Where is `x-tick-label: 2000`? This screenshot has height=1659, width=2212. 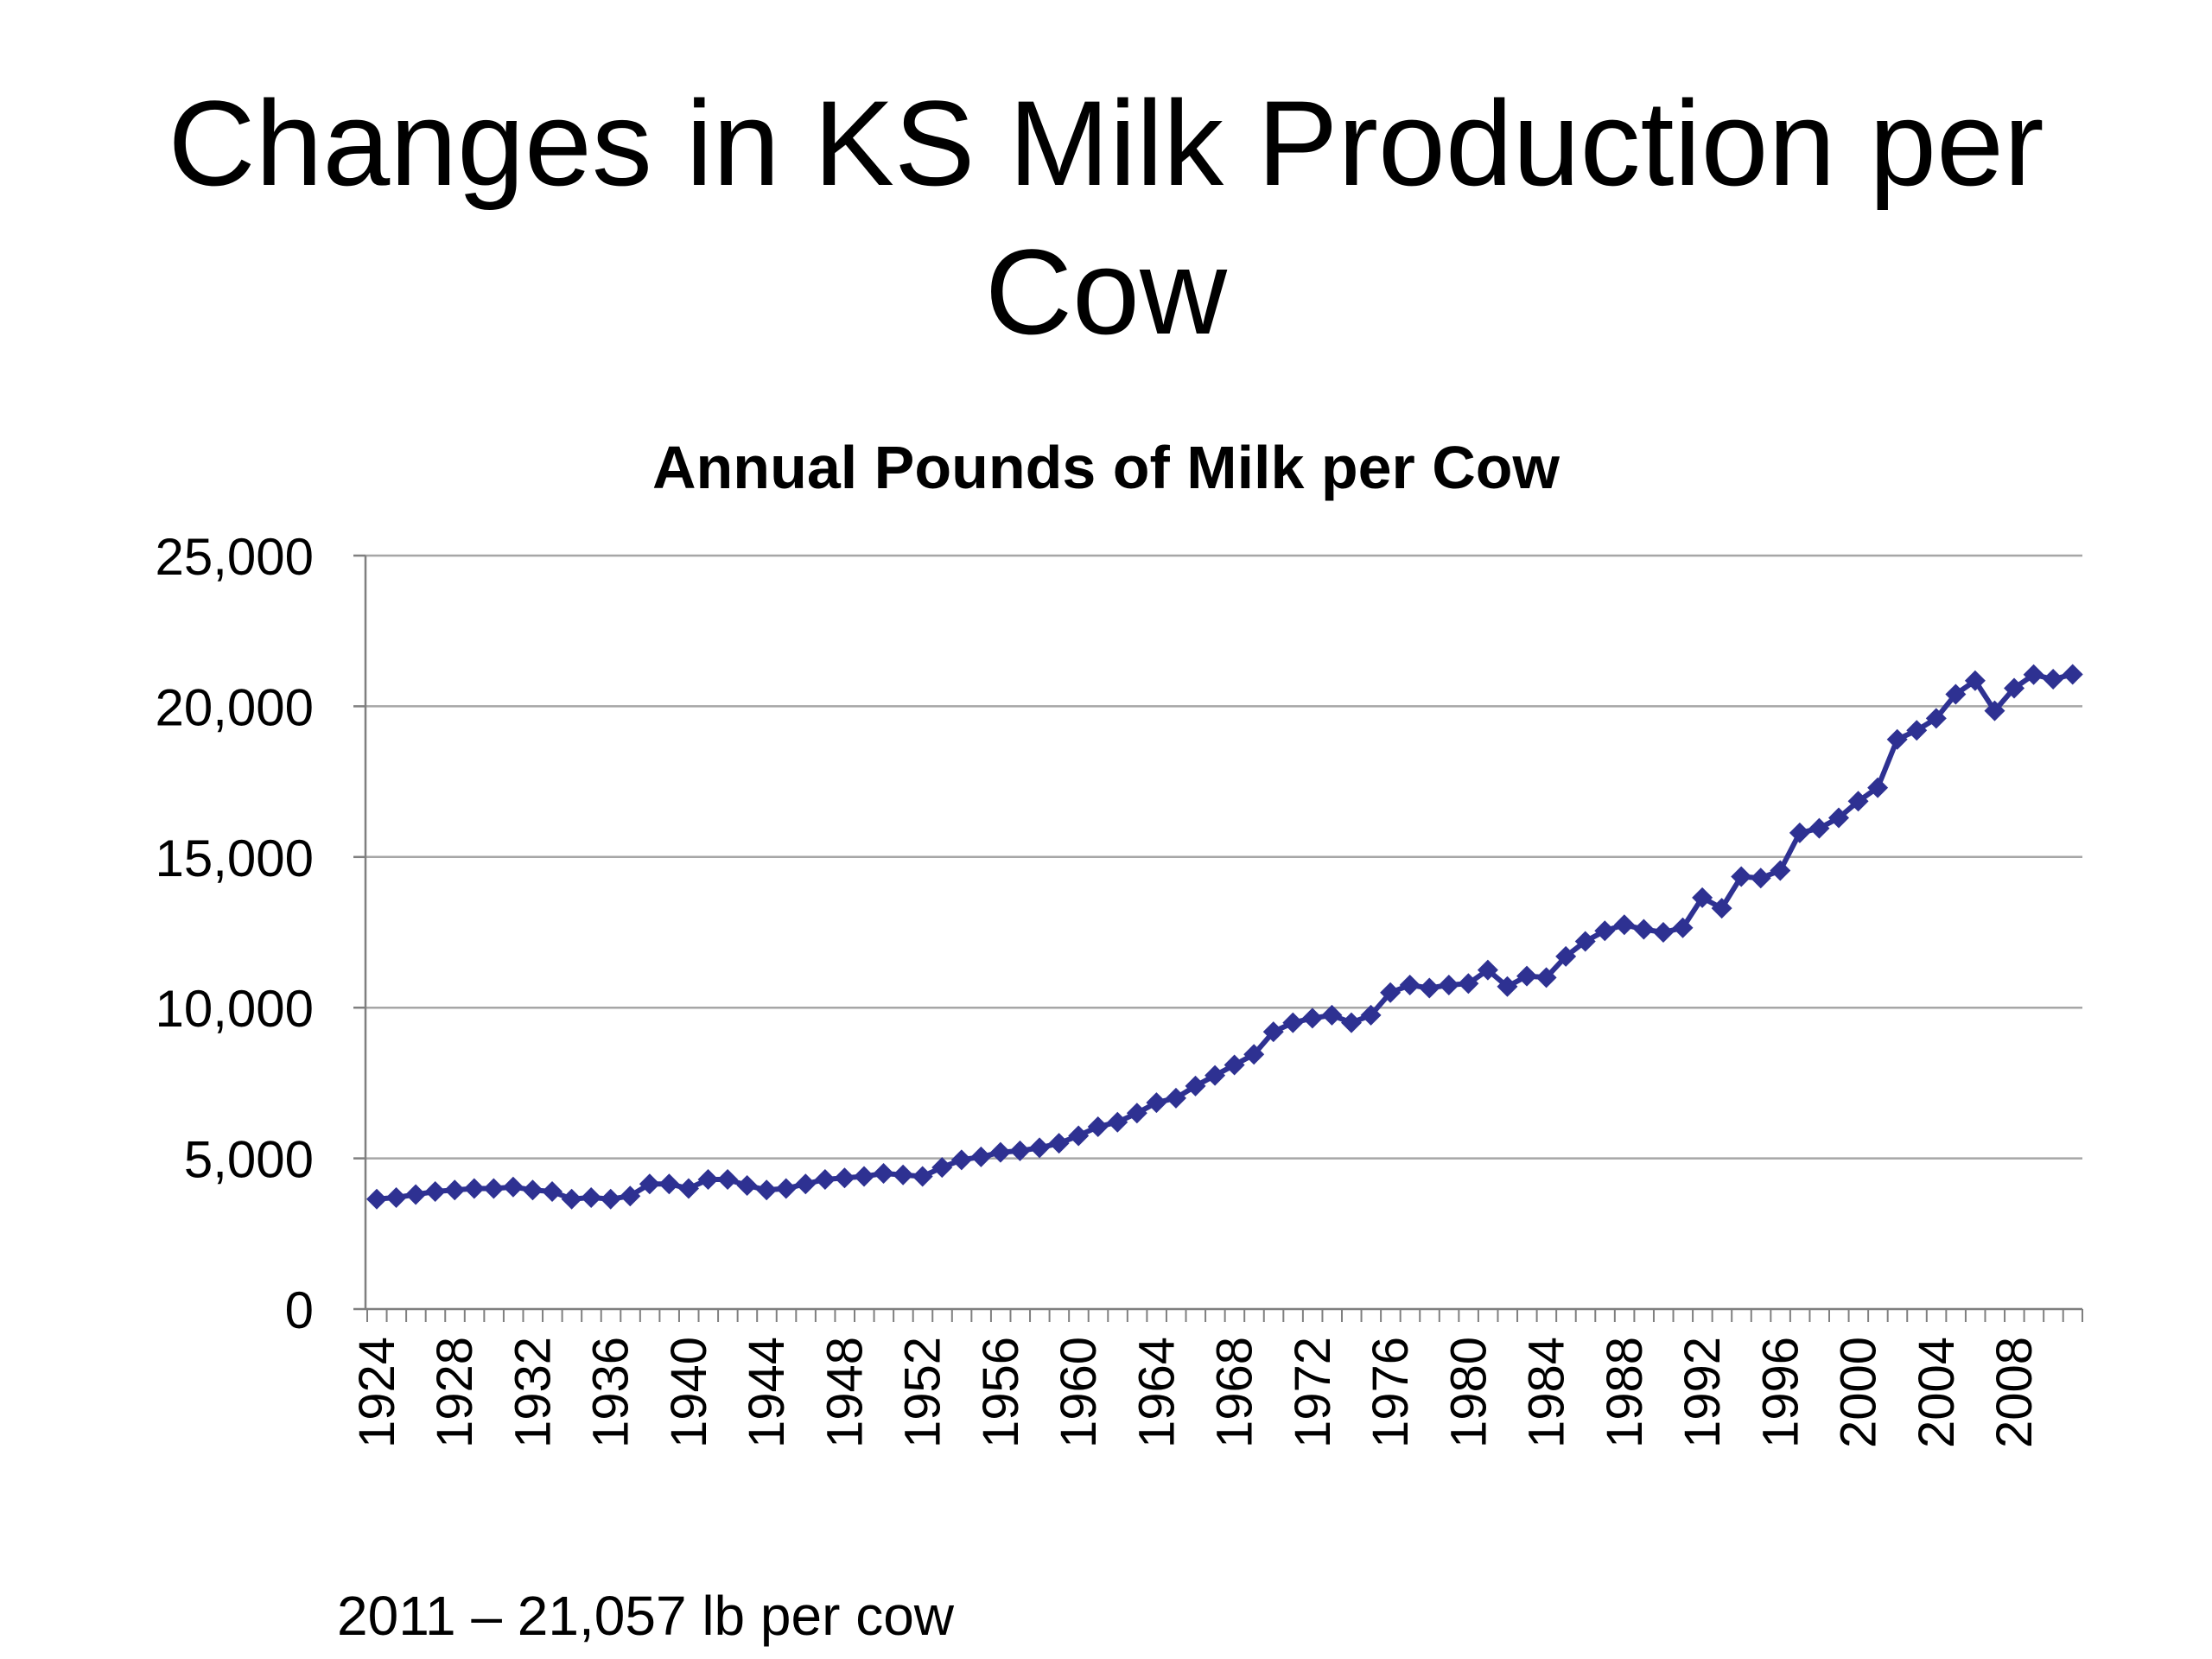
x-tick-label: 2000 is located at coordinates (1859, 1392).